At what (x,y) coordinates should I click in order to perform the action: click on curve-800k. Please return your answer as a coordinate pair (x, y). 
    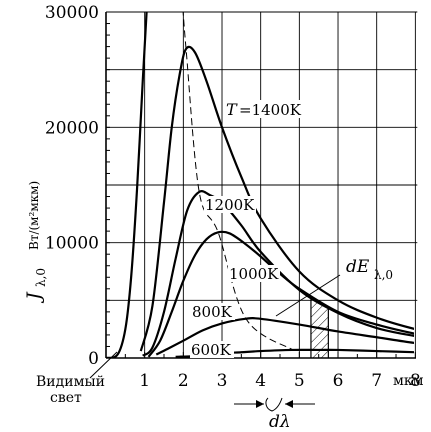
    Looking at the image, I should click on (284, 336).